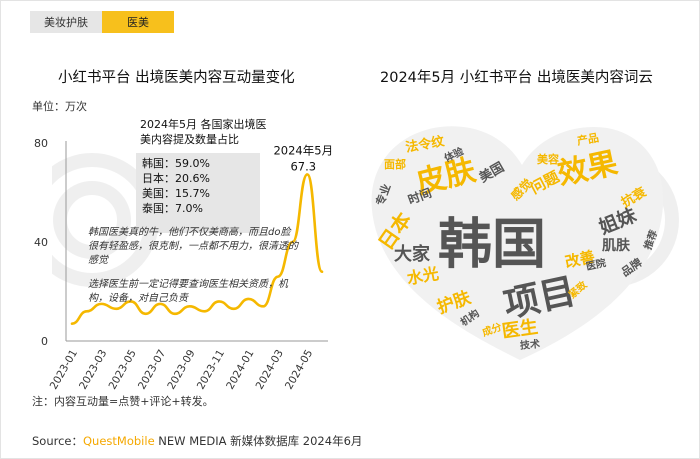  I want to click on share-value: 59.0%, so click(192, 163).